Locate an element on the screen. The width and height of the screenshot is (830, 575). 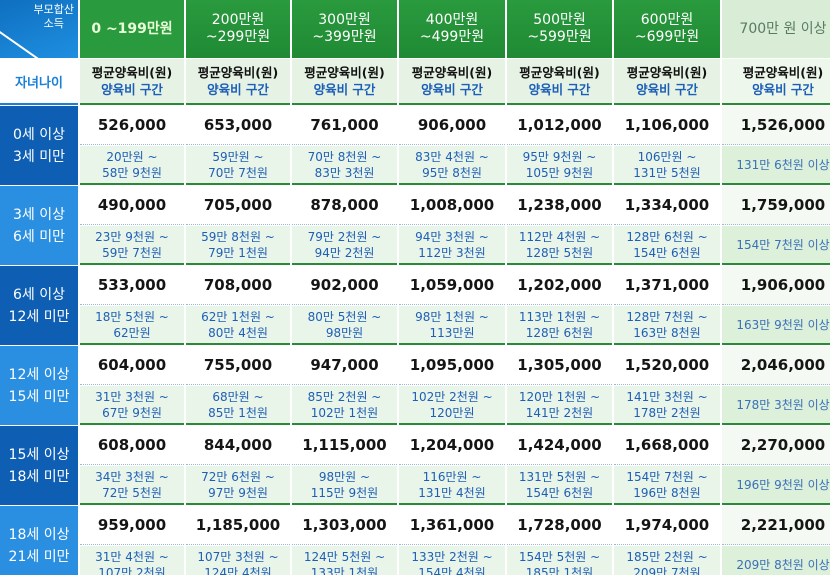
cost-range-cell: 185만 2천원 ~209만 7천원 is located at coordinates (667, 560).